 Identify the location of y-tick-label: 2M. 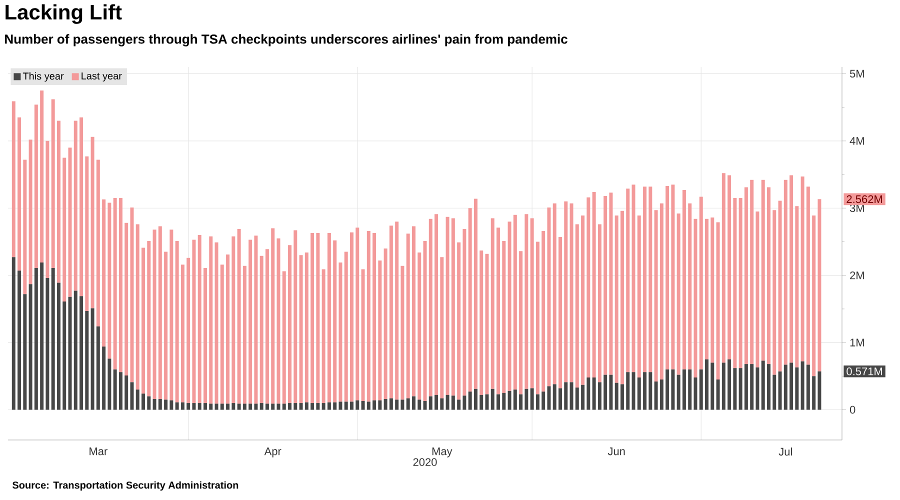
(857, 276).